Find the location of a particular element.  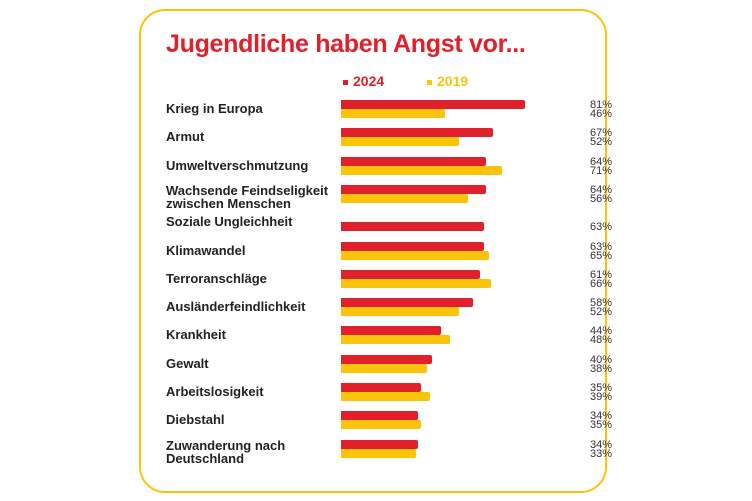

value-label-2024: 40% is located at coordinates (600, 359).